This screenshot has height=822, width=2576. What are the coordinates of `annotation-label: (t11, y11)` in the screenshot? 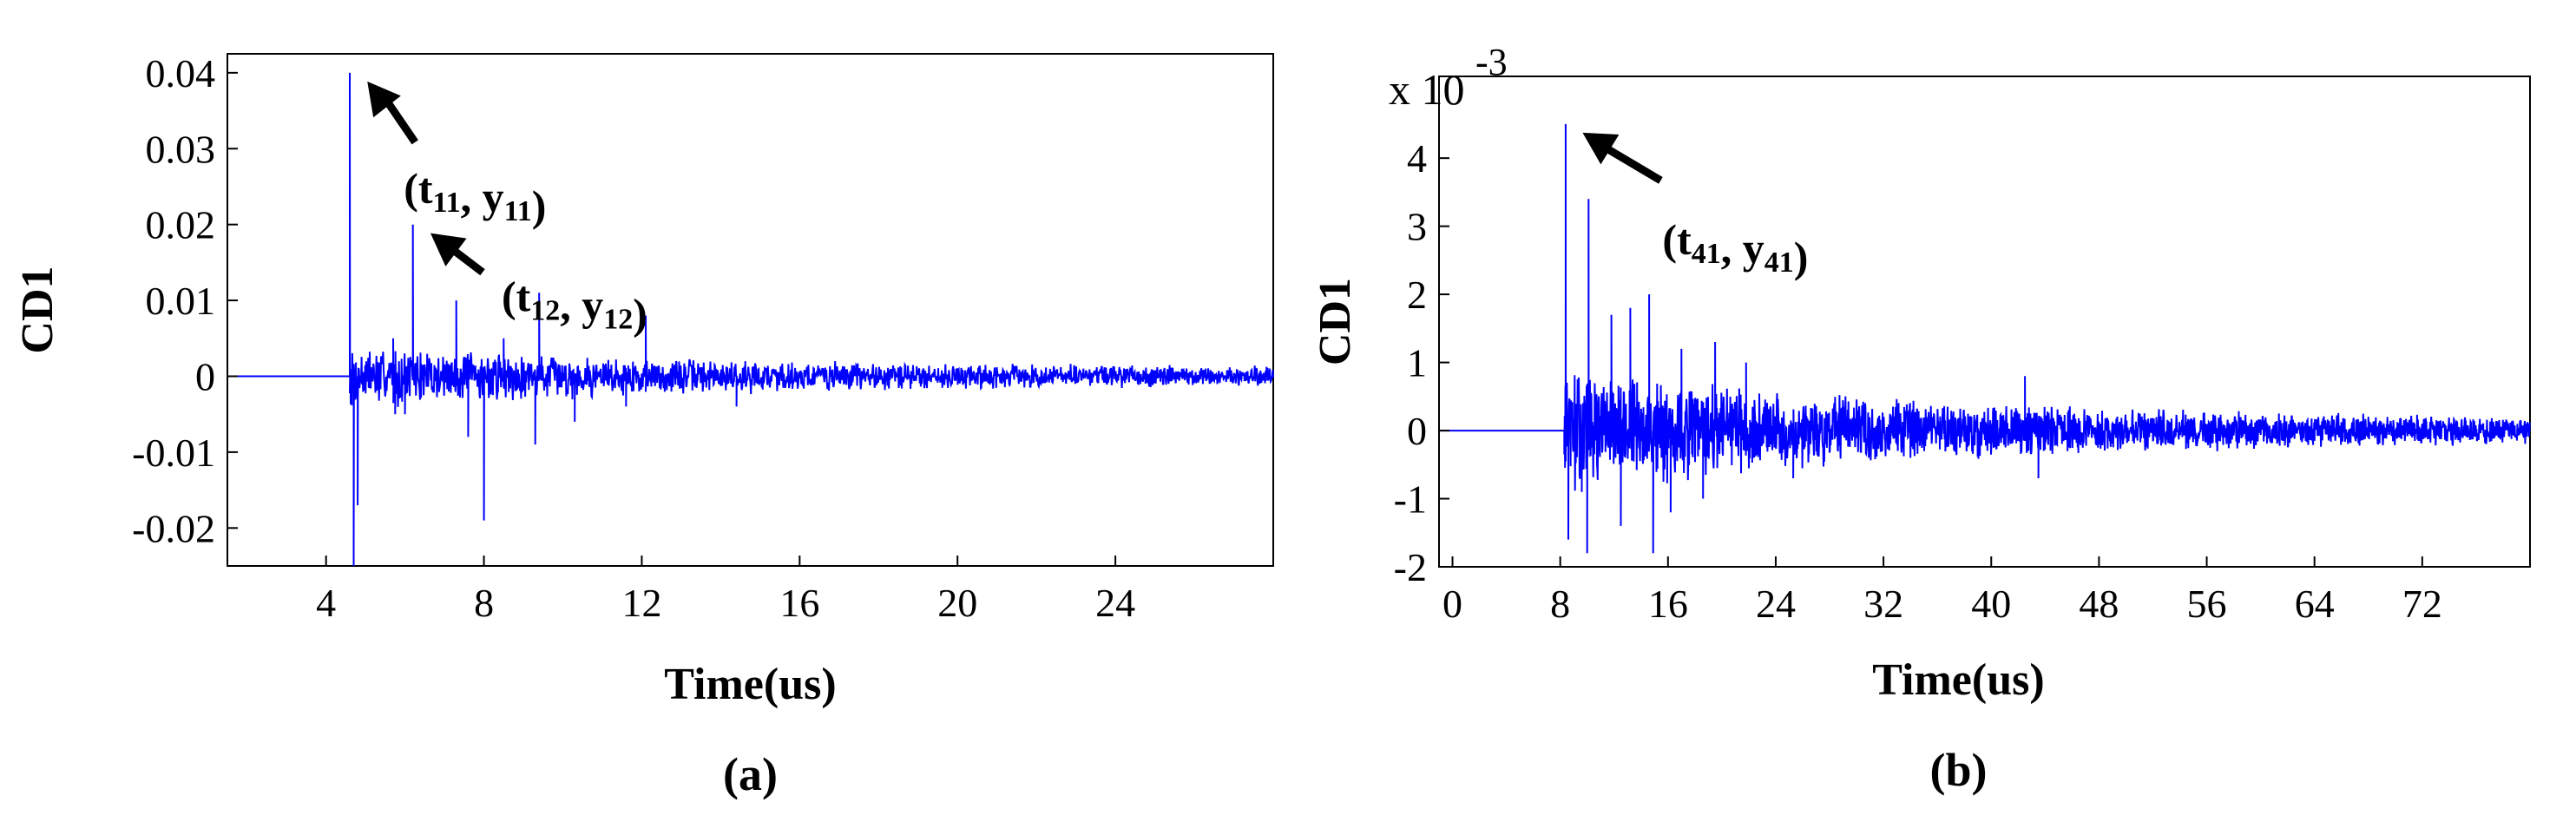 It's located at (475, 197).